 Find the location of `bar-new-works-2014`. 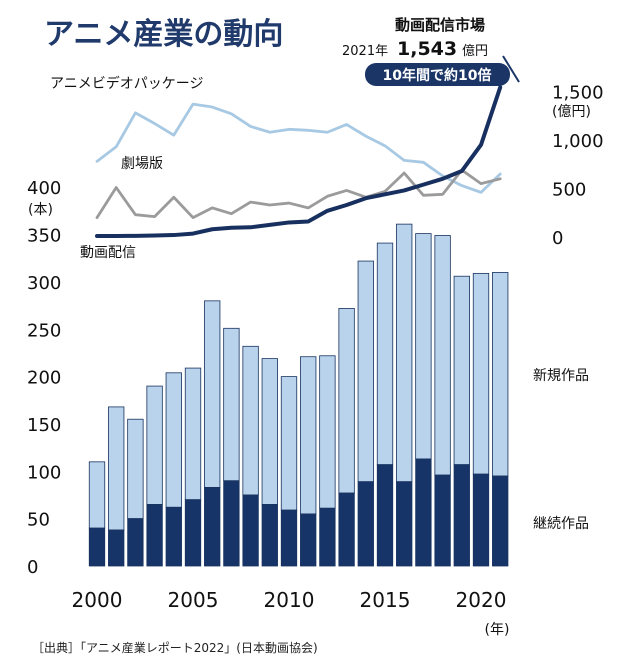

bar-new-works-2014 is located at coordinates (365, 371).